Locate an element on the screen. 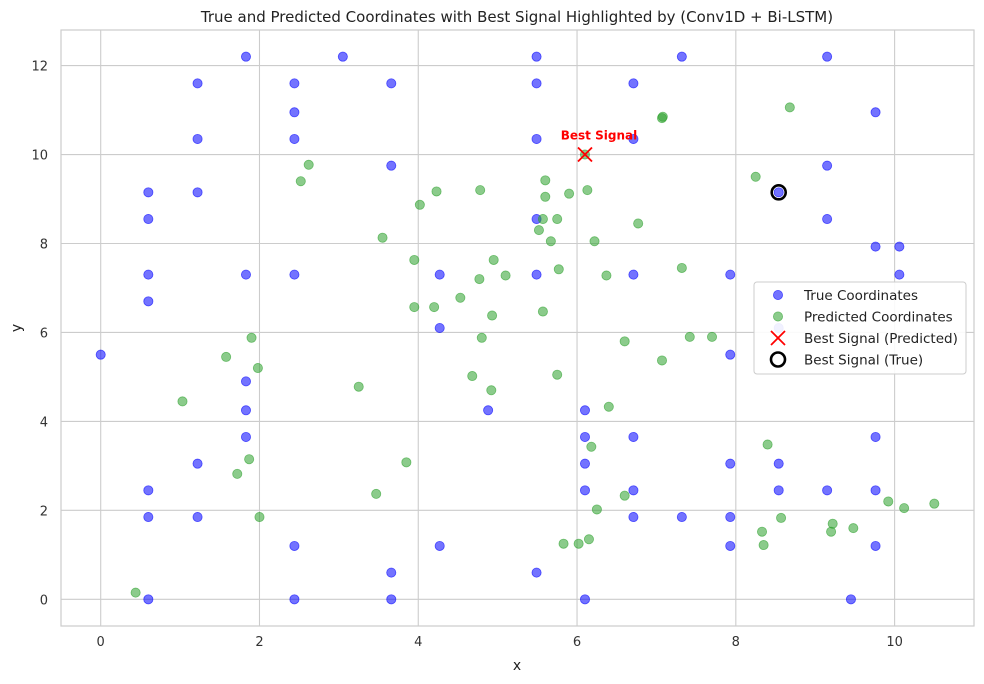  x-tick-label: 0 is located at coordinates (101, 642).